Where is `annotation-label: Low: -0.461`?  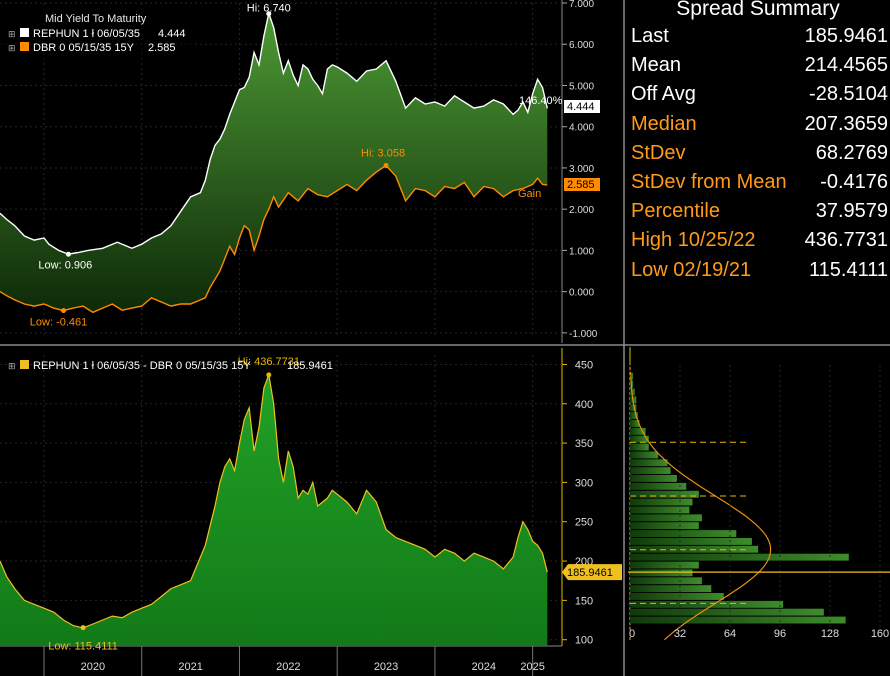 annotation-label: Low: -0.461 is located at coordinates (58, 323).